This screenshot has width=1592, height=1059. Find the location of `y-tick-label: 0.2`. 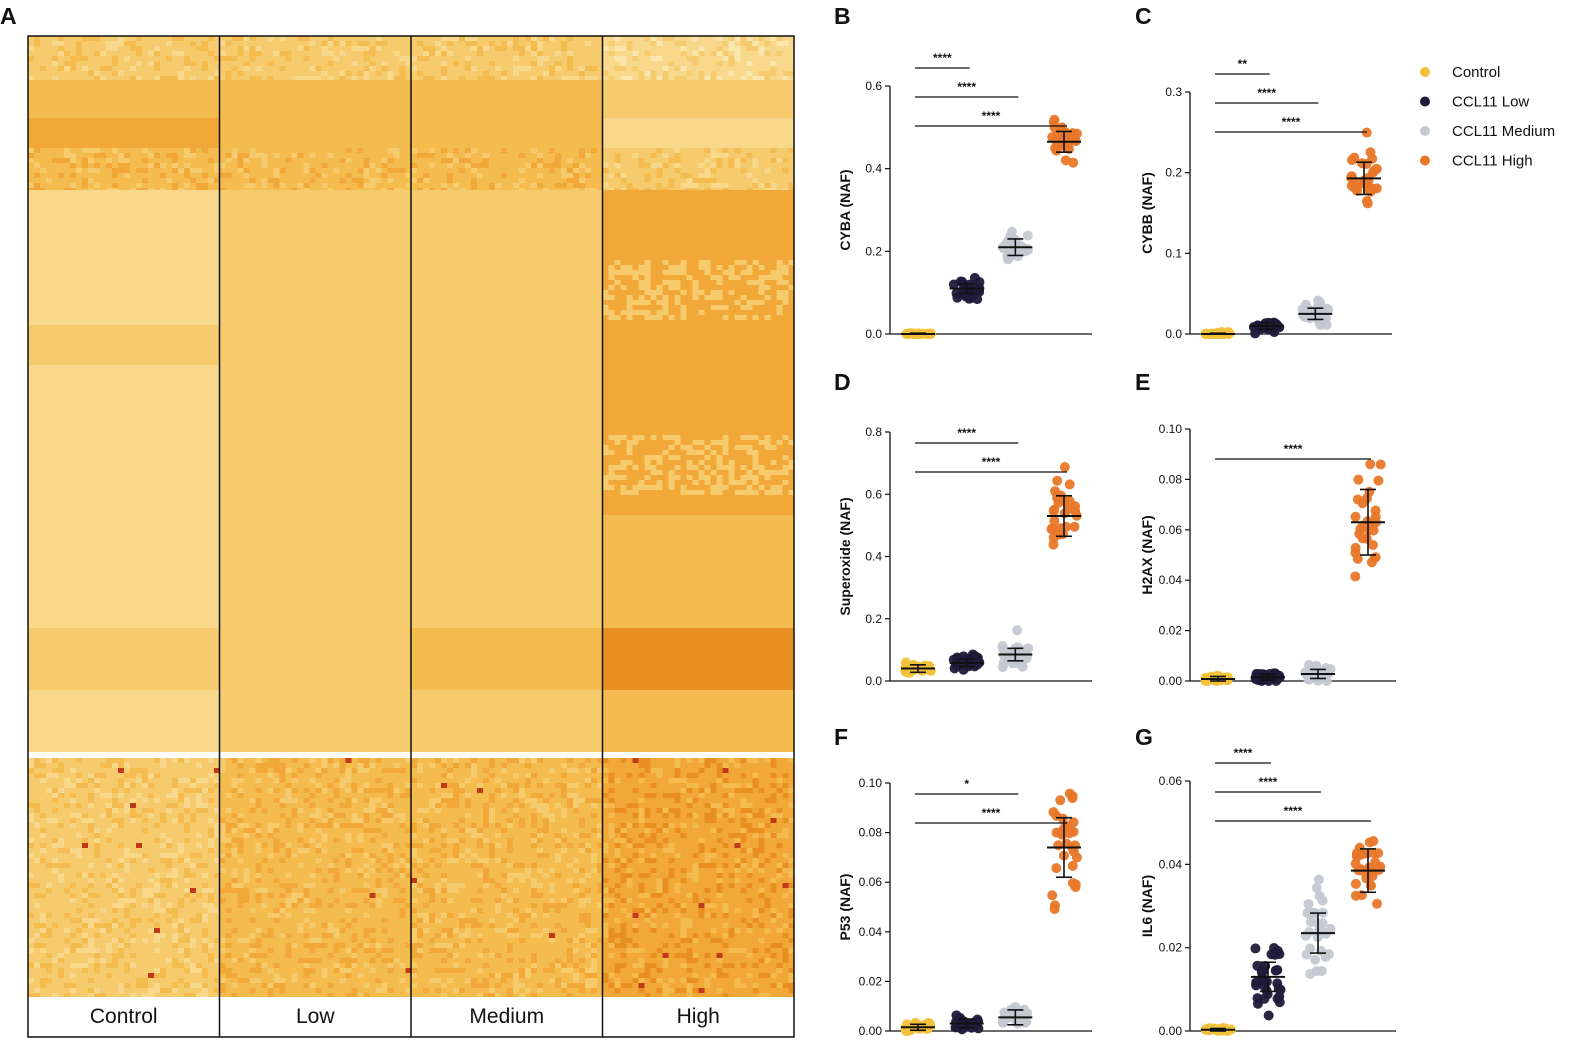

y-tick-label: 0.2 is located at coordinates (873, 619).